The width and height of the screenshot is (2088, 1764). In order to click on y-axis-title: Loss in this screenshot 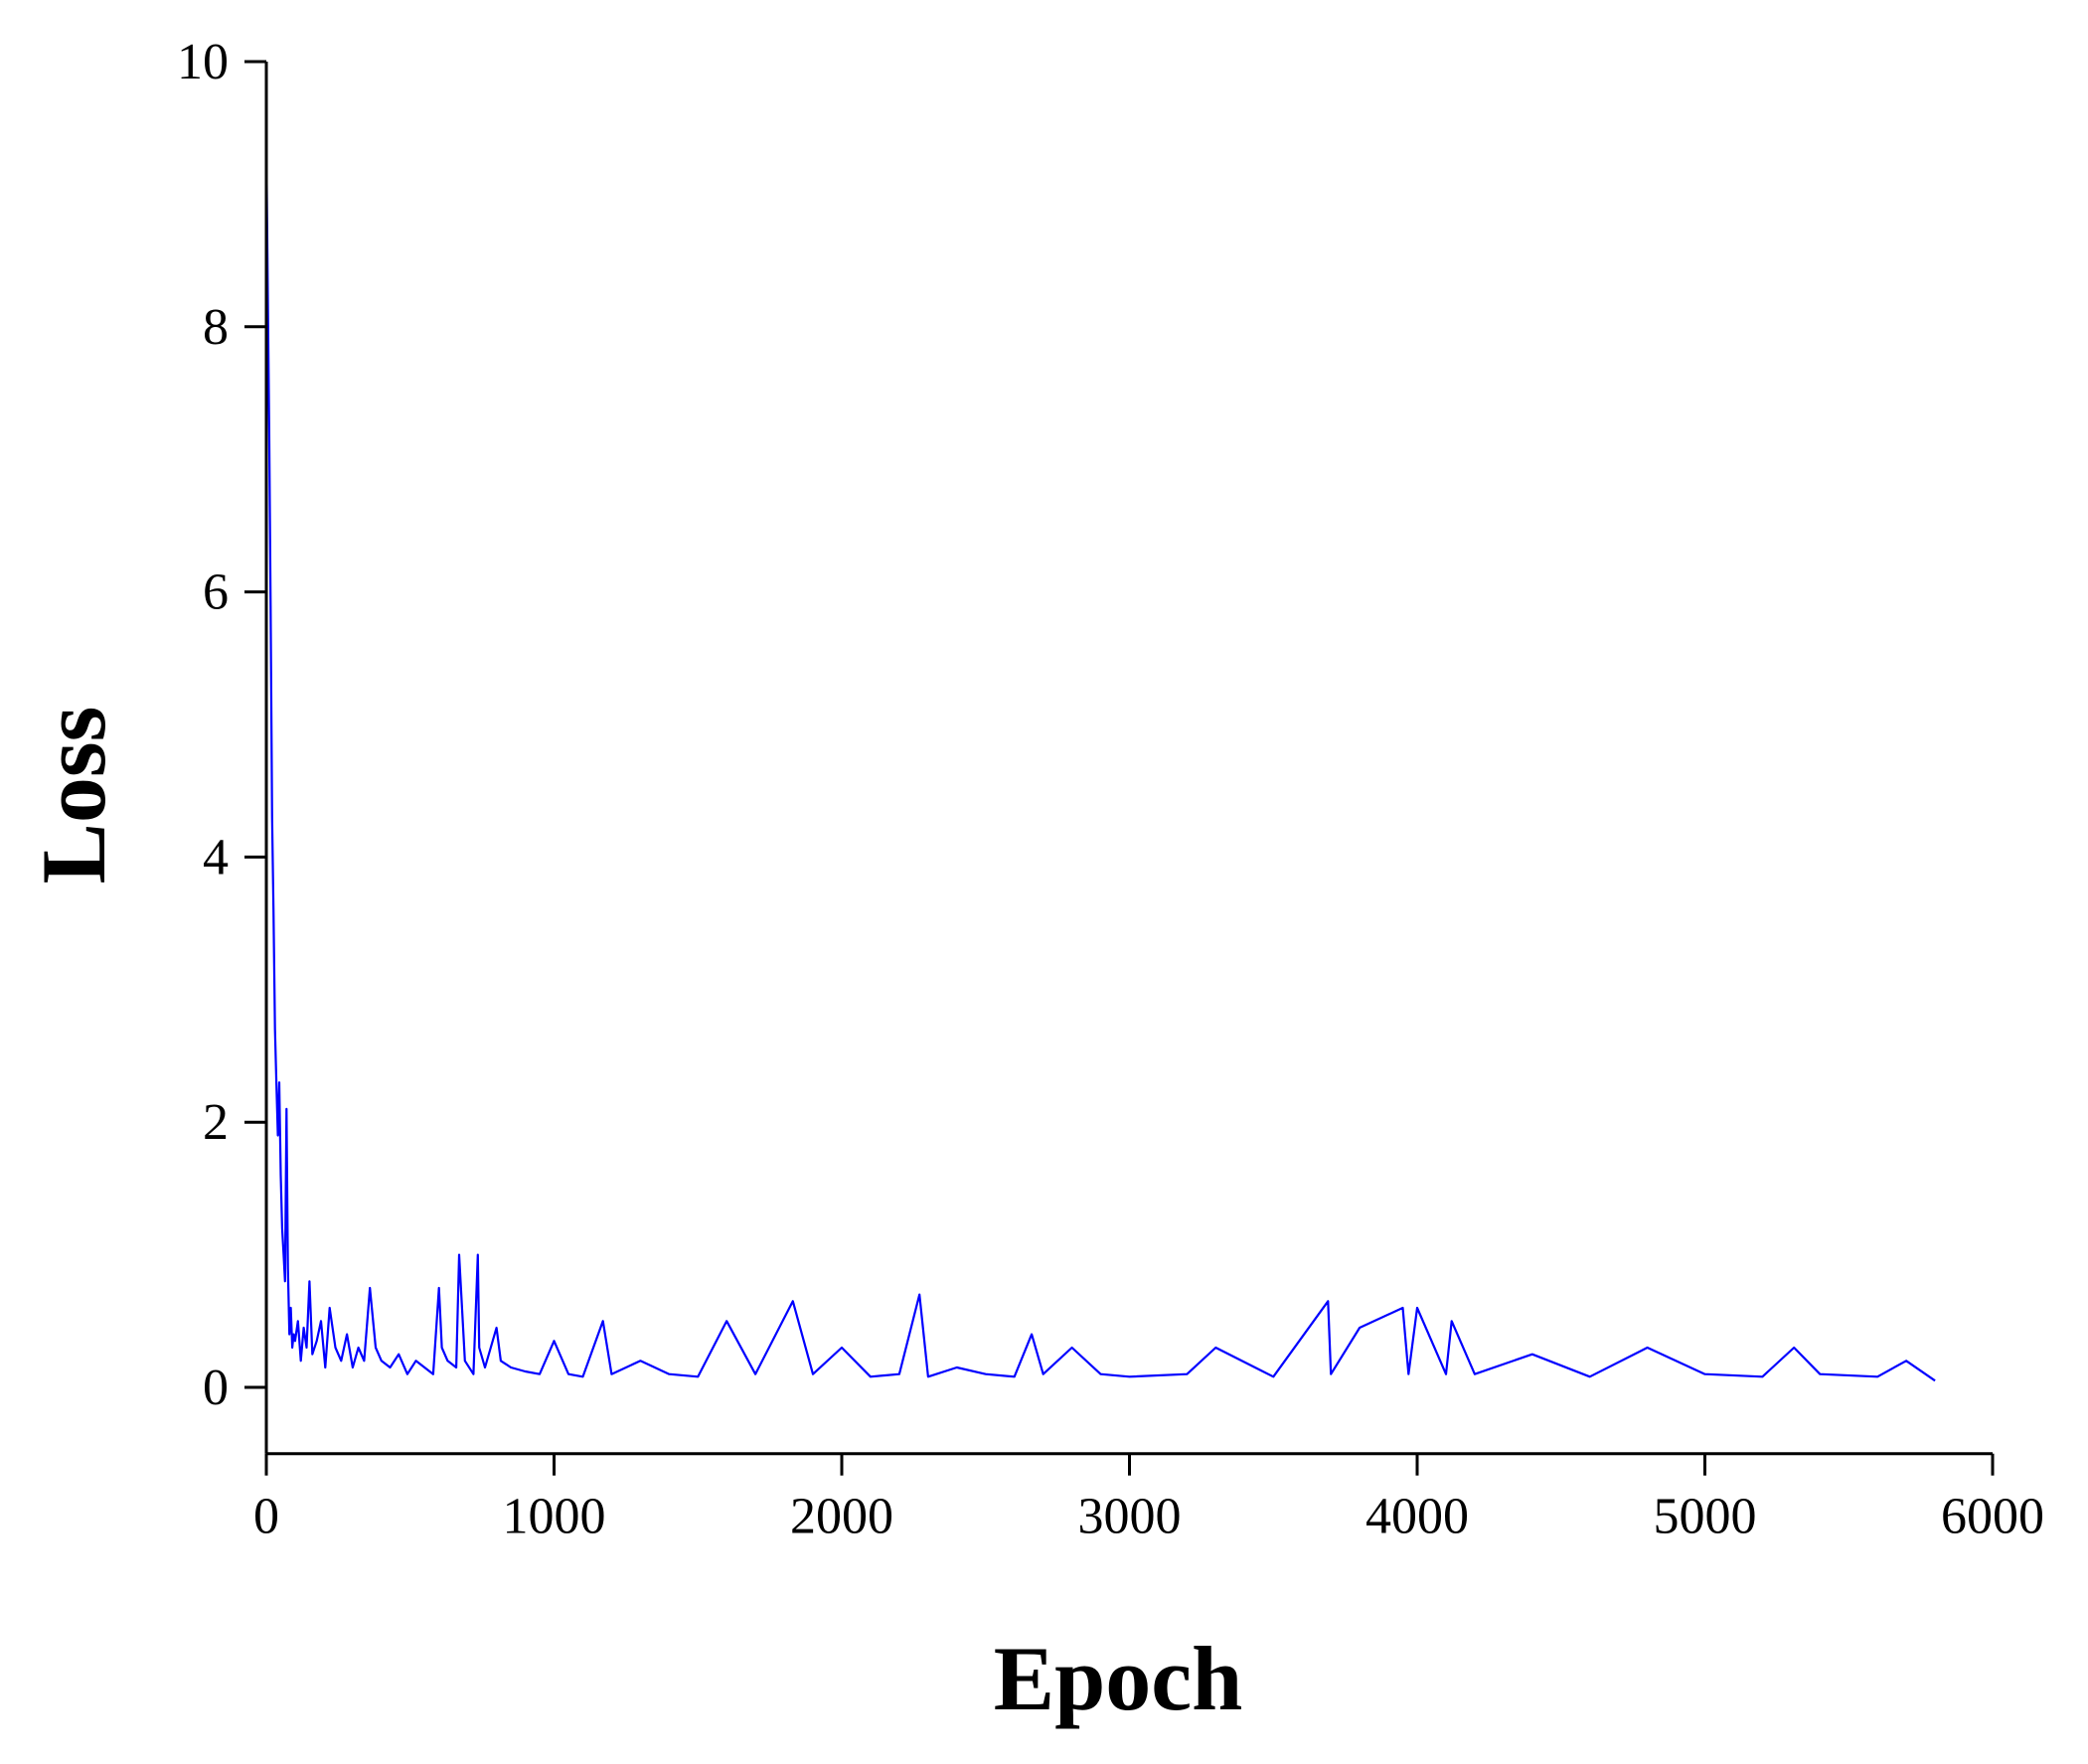, I will do `click(74, 795)`.